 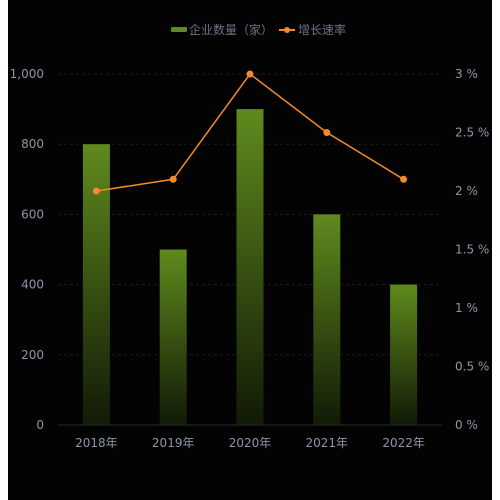 I want to click on right-axis-tick-label: 2 %, so click(x=466, y=191).